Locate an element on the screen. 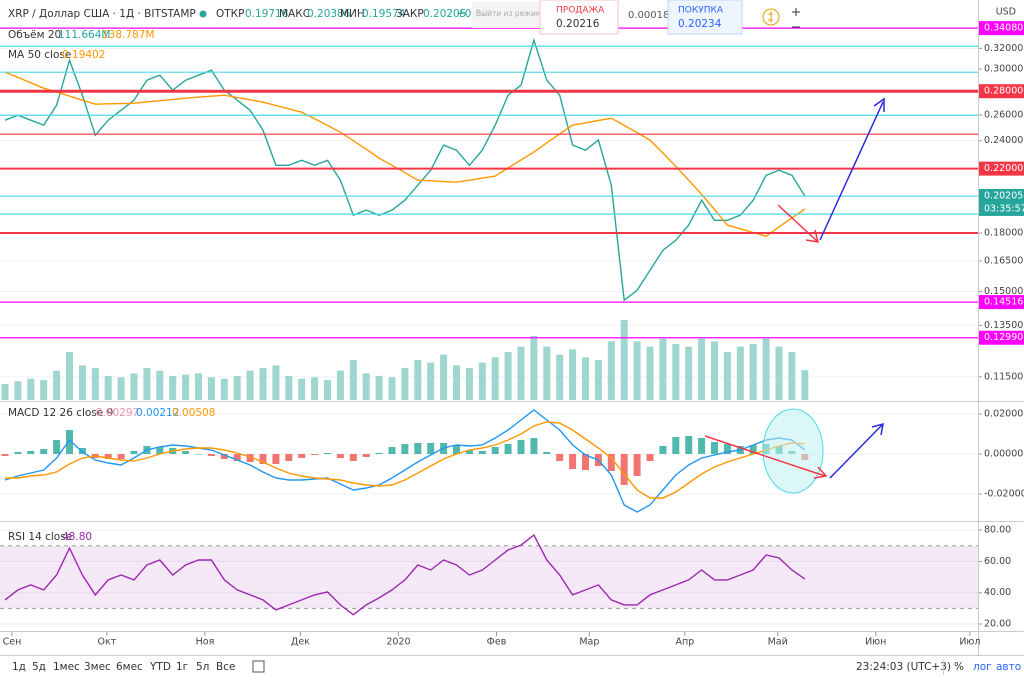 The width and height of the screenshot is (1024, 680). macd-hist-value: -0.00297 is located at coordinates (115, 413).